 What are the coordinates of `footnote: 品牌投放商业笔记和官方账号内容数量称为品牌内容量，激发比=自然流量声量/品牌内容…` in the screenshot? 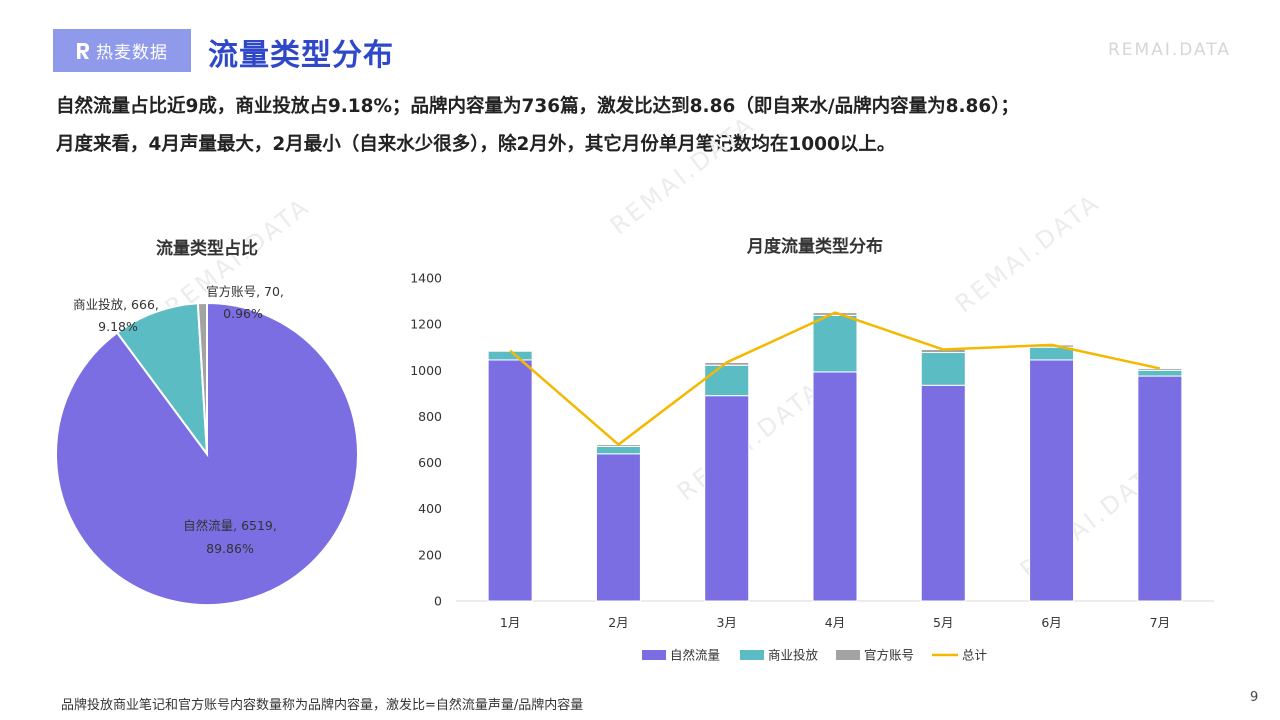 It's located at (322, 705).